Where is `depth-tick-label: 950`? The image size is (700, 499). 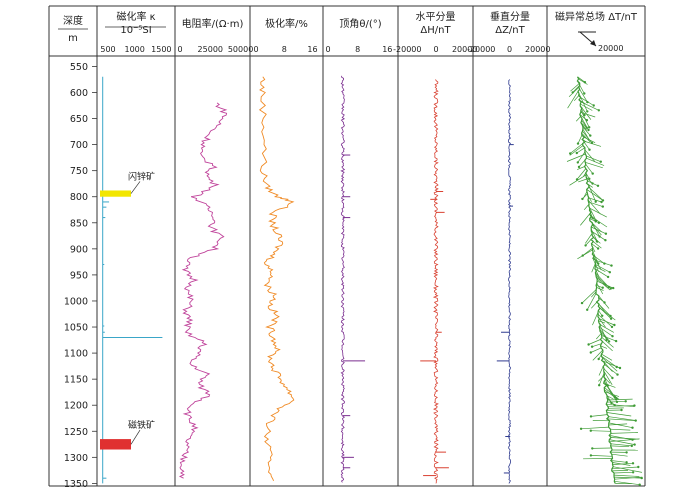 depth-tick-label: 950 is located at coordinates (79, 275).